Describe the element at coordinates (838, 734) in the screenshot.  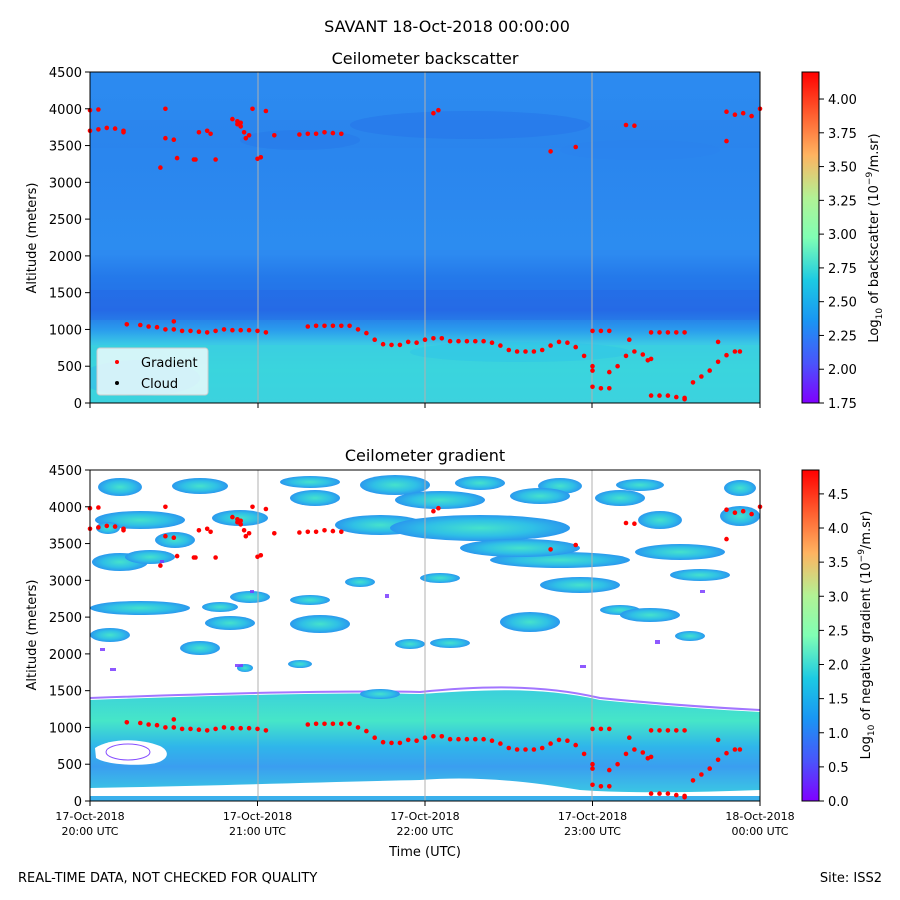
I see `gradient-colorbar-tick-label: 1.0` at that location.